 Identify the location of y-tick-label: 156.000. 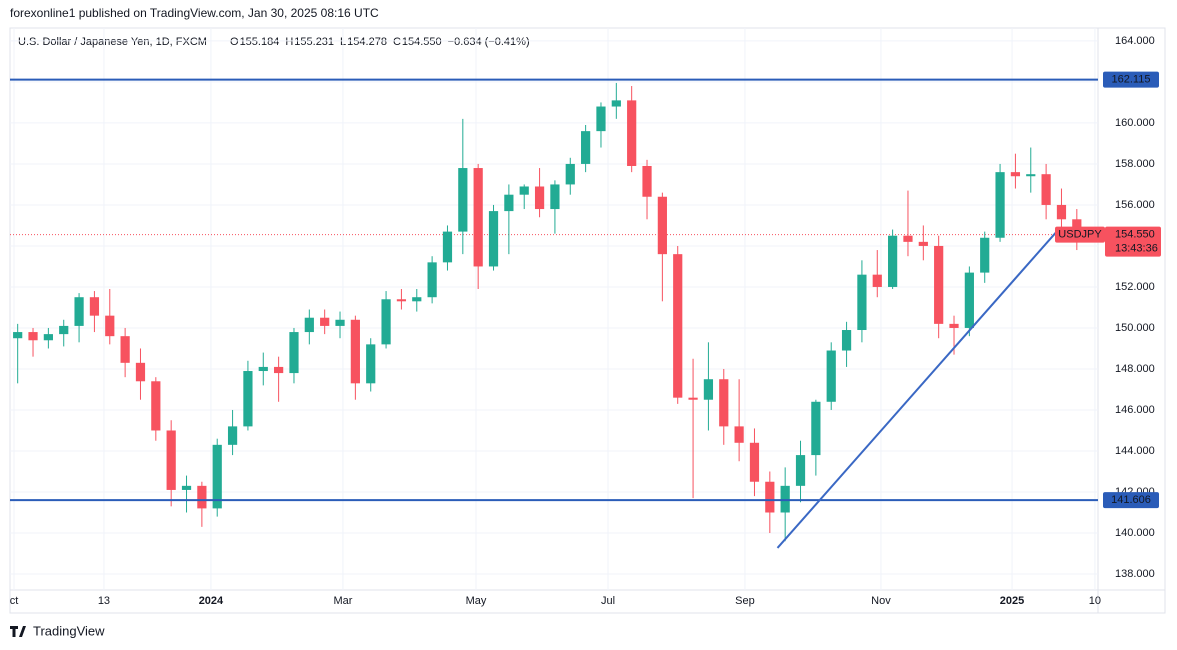
(1135, 205).